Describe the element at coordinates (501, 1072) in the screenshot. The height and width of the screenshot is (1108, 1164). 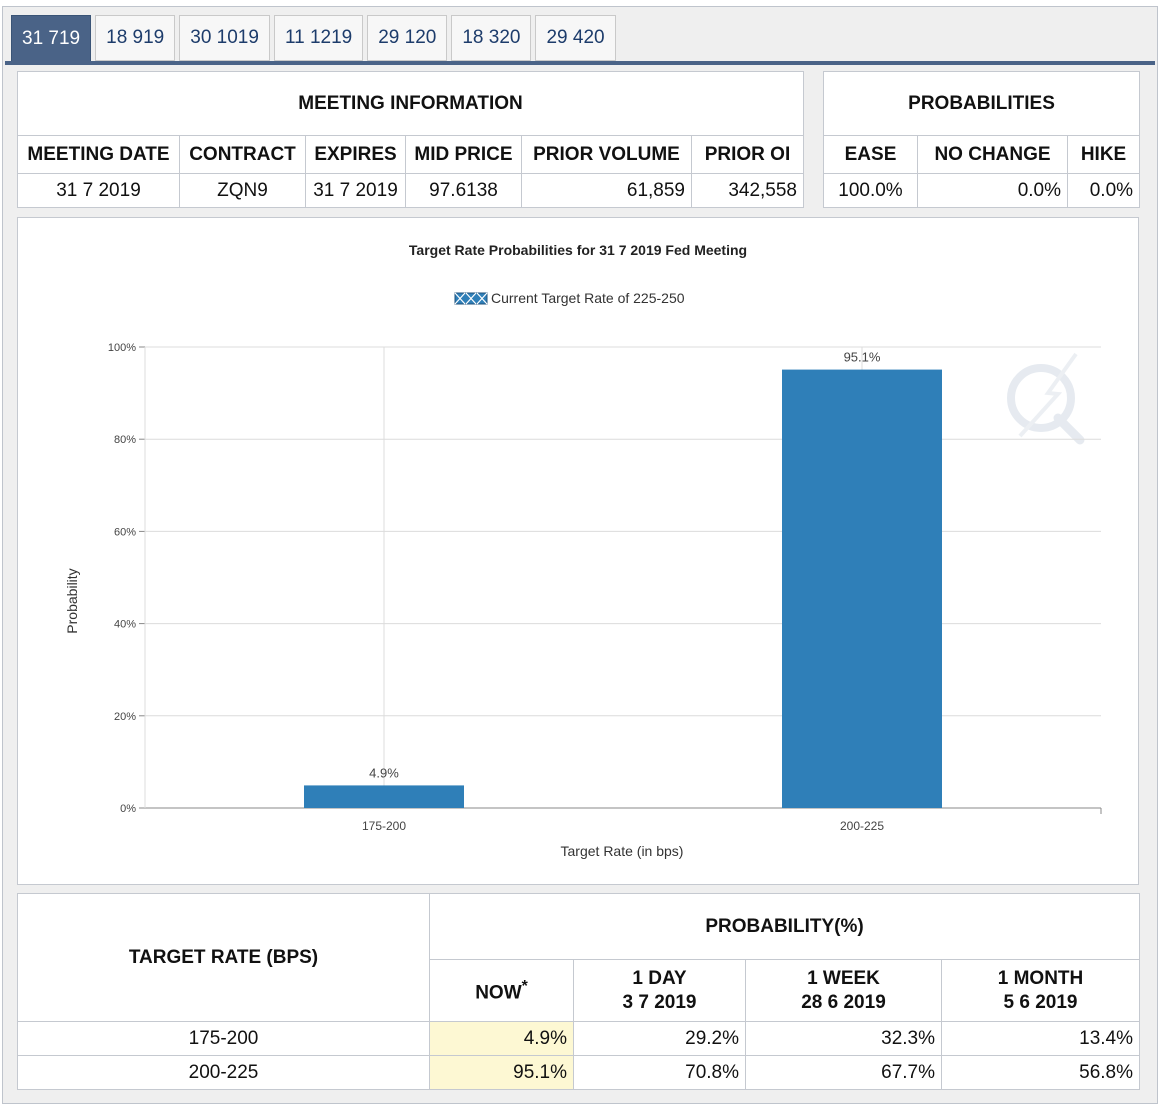
I see `now-cell: 95.1%` at that location.